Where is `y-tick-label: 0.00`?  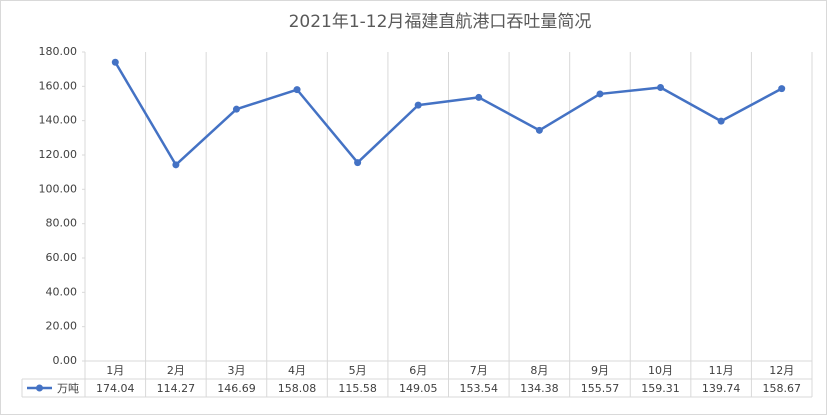
y-tick-label: 0.00 is located at coordinates (65, 360).